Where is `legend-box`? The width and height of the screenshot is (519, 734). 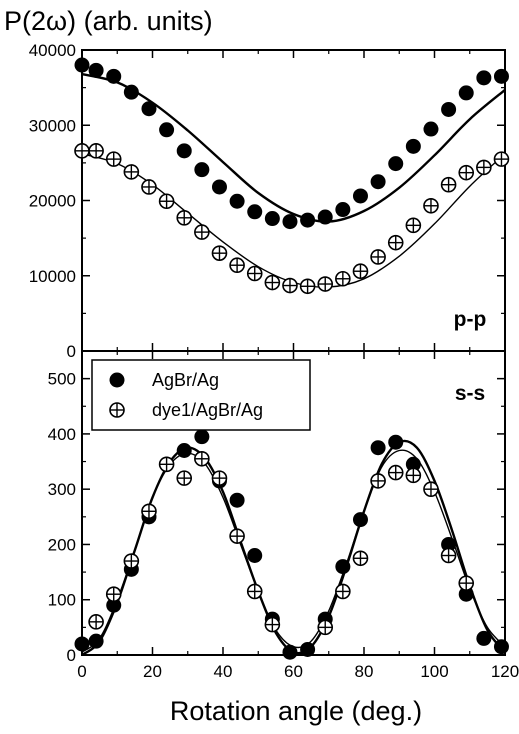
legend-box is located at coordinates (201, 395).